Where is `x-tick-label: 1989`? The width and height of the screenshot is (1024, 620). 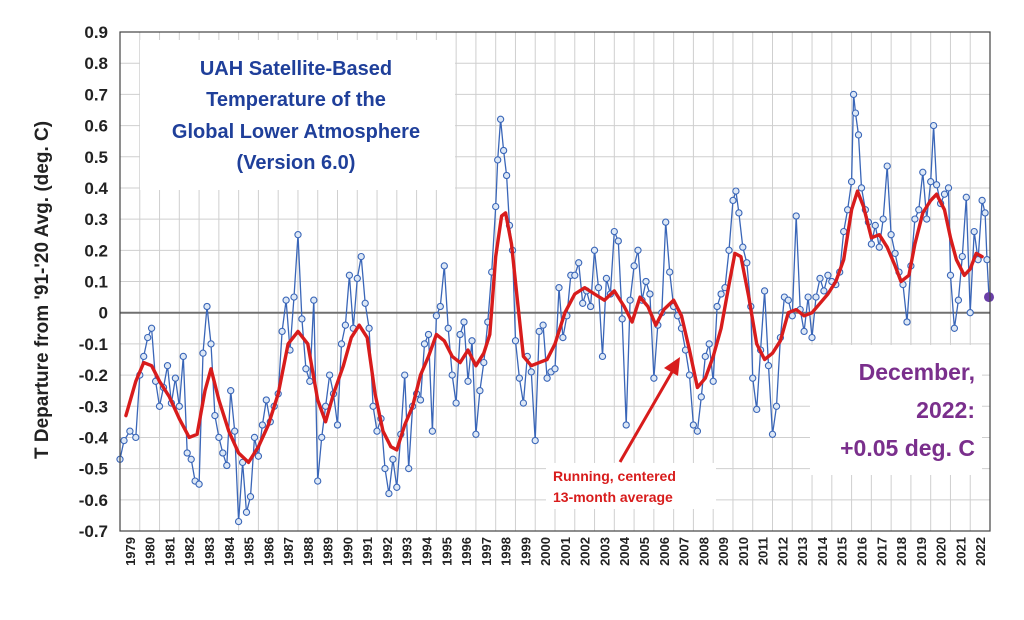 x-tick-label: 1989 is located at coordinates (328, 551).